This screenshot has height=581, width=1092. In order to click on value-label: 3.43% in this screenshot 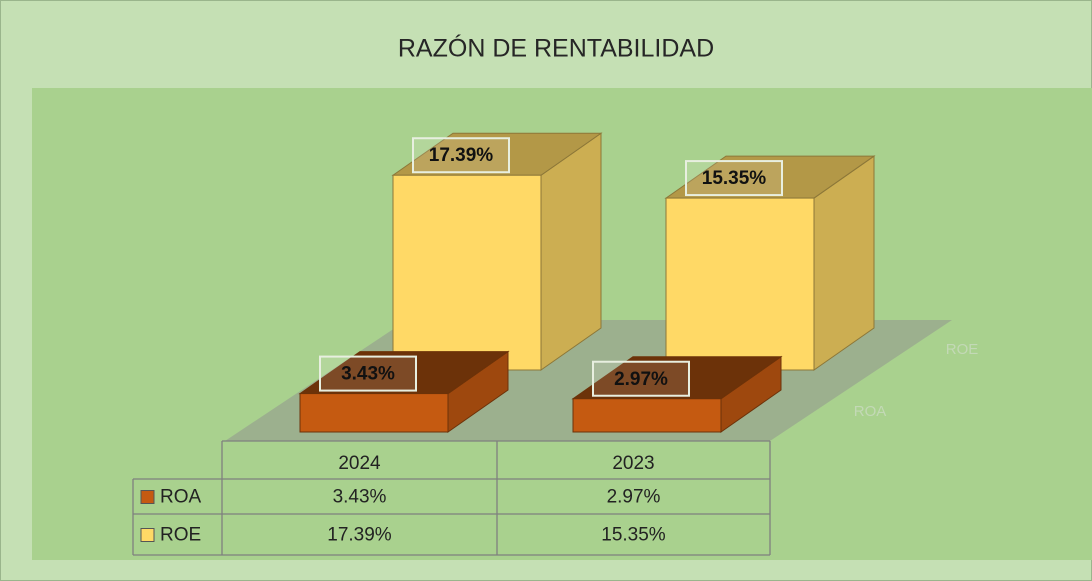, I will do `click(368, 374)`.